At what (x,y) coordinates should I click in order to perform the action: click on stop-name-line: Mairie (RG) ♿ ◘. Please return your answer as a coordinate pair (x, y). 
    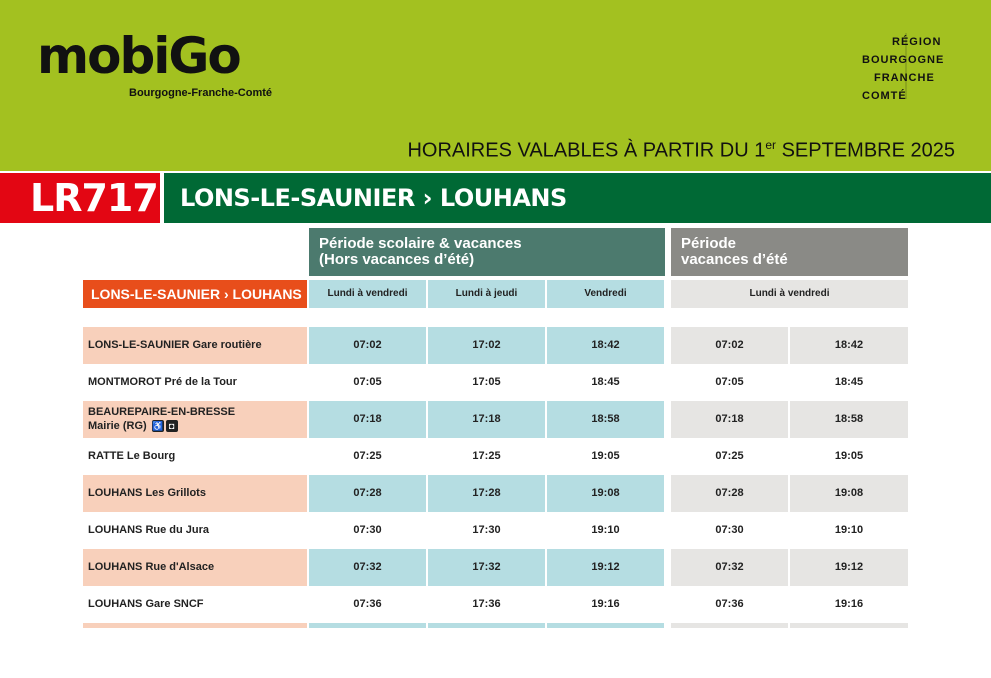
    Looking at the image, I should click on (197, 426).